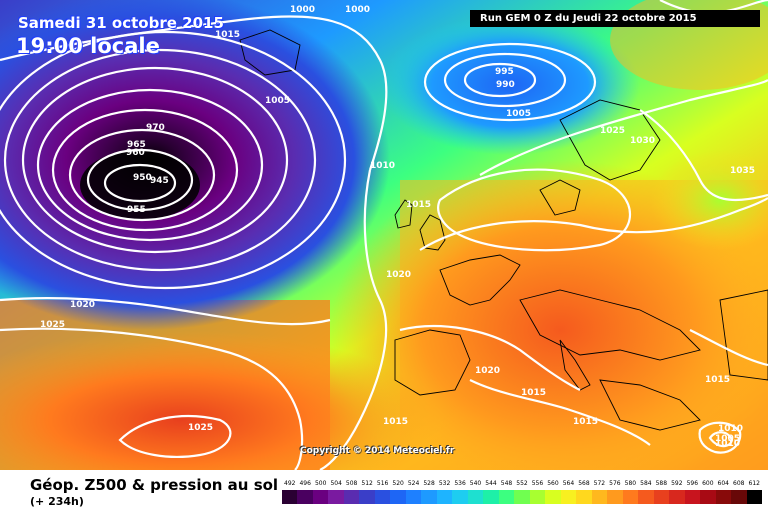  I want to click on forecast-hour: (+ 234h), so click(57, 501).